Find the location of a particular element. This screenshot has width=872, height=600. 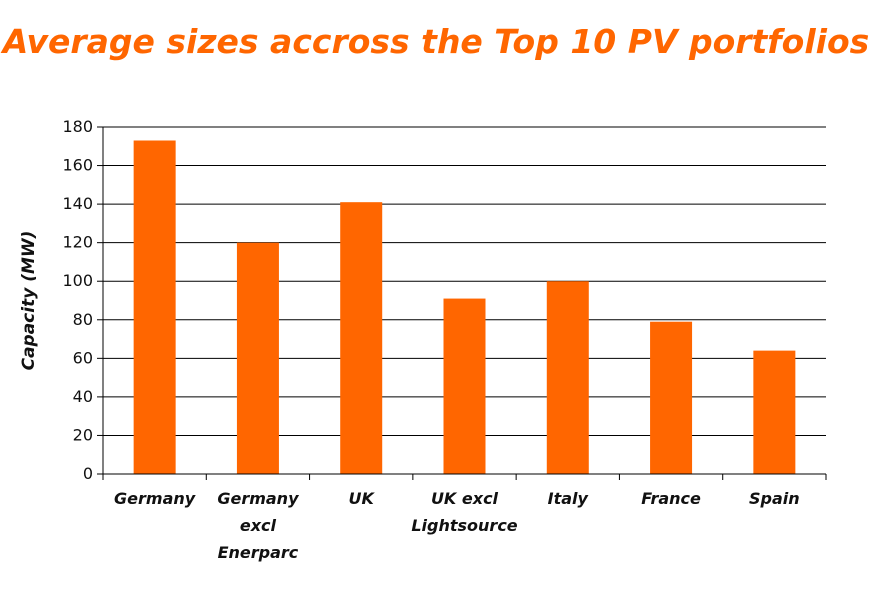

y-tick-label: 0 is located at coordinates (88, 473).